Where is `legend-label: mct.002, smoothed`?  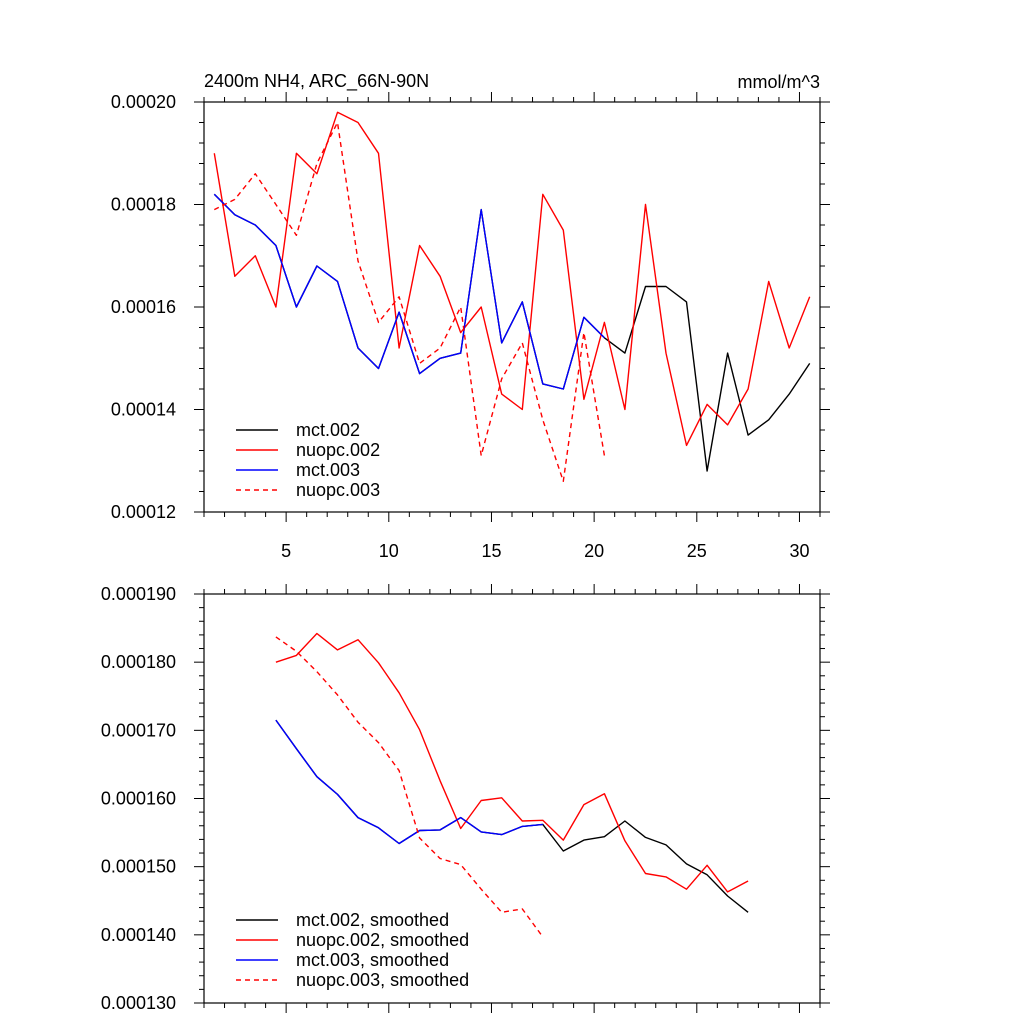 legend-label: mct.002, smoothed is located at coordinates (372, 920).